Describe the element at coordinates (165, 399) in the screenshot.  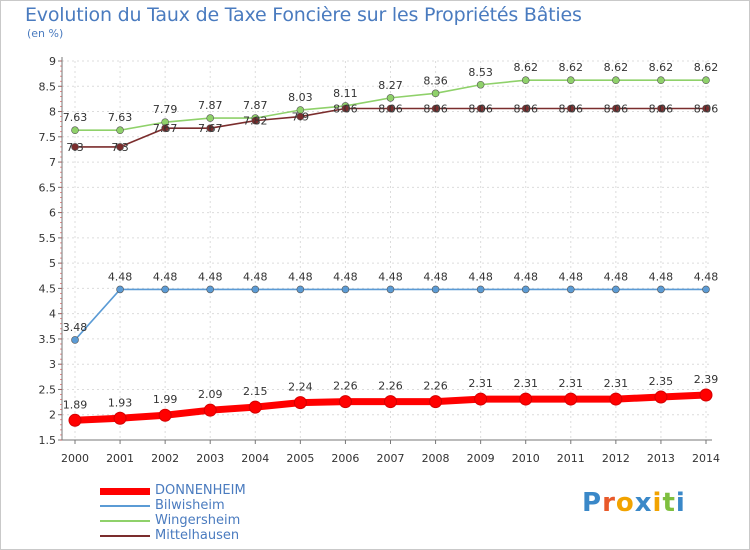
I see `data-label-donnenheim: 1.99` at that location.